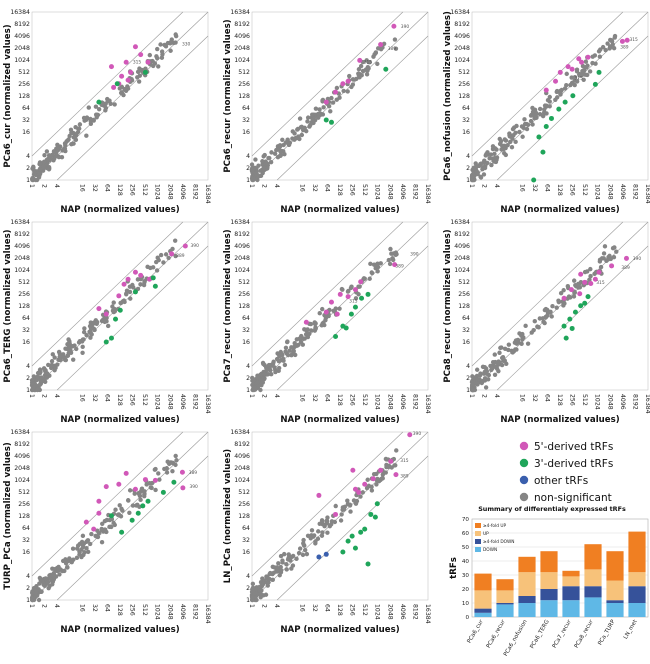  What do you see at coordinates (242, 468) in the screenshot?
I see `y-tick-label: 2048` at bounding box center [242, 468].